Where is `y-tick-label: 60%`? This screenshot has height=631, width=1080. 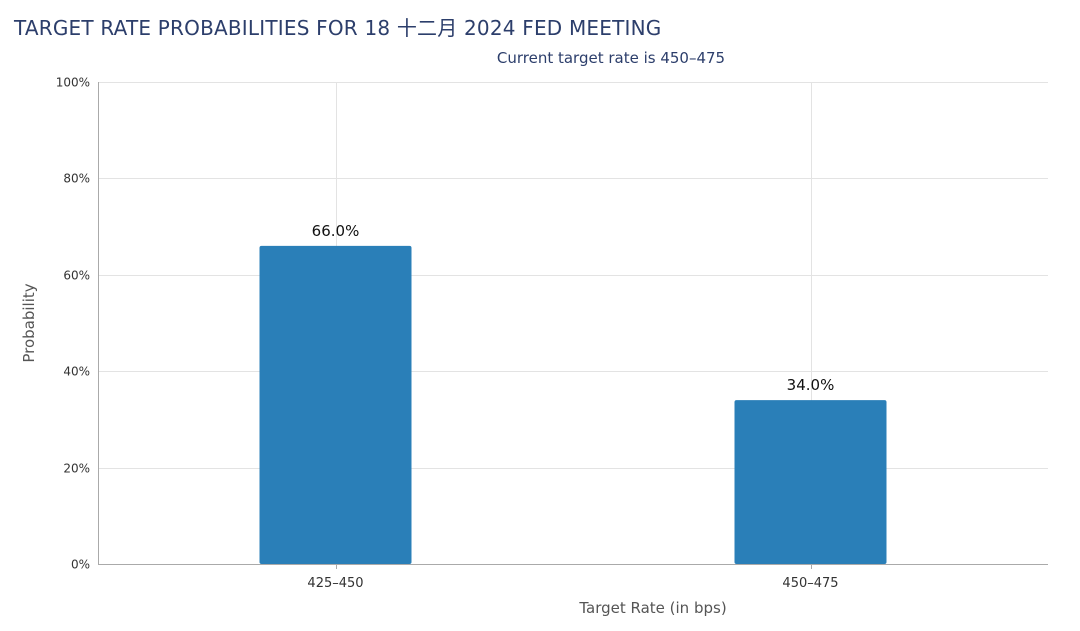
y-tick-label: 60% is located at coordinates (76, 276).